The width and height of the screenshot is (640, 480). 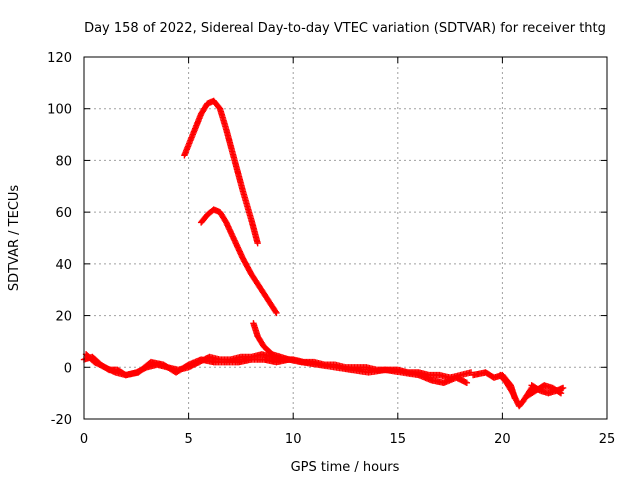 What do you see at coordinates (63, 161) in the screenshot?
I see `y-tick-label: 80` at bounding box center [63, 161].